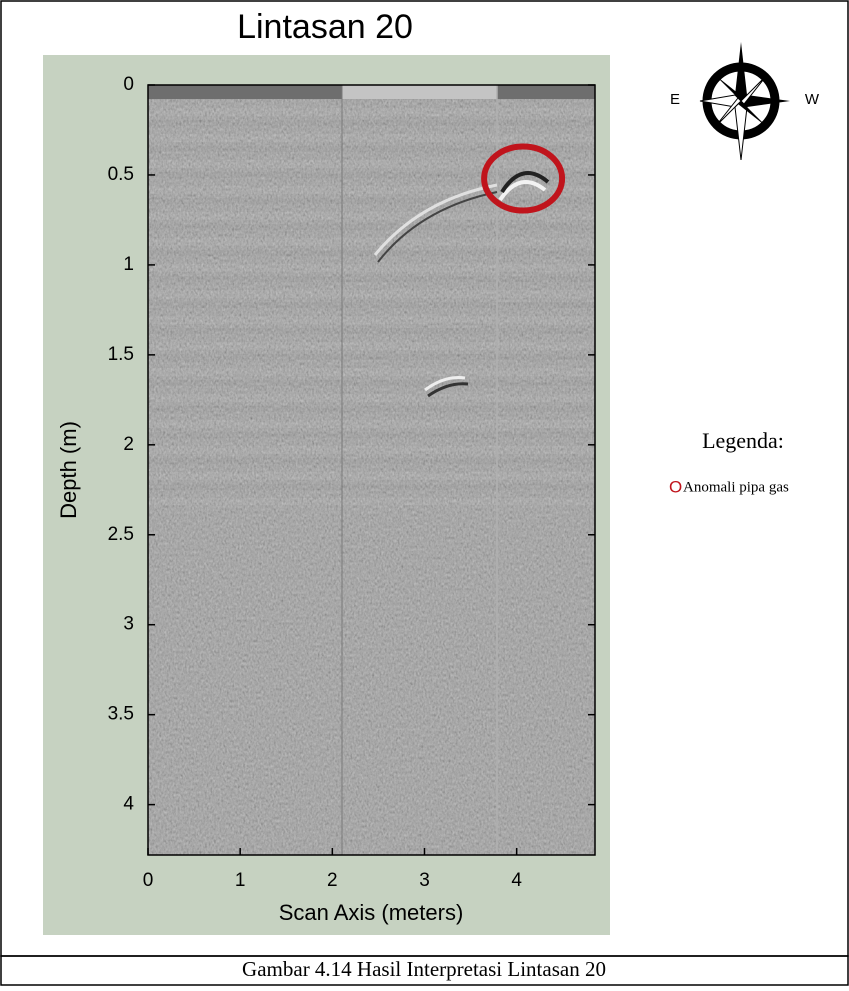 The height and width of the screenshot is (991, 849). What do you see at coordinates (68, 470) in the screenshot?
I see `y-axis-label: Depth (m)` at bounding box center [68, 470].